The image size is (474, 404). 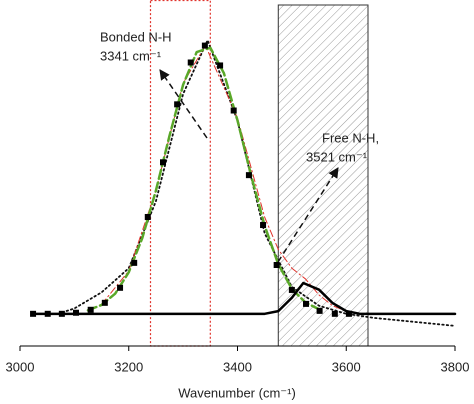 I want to click on x-tick-label: 3800, so click(x=455, y=366).